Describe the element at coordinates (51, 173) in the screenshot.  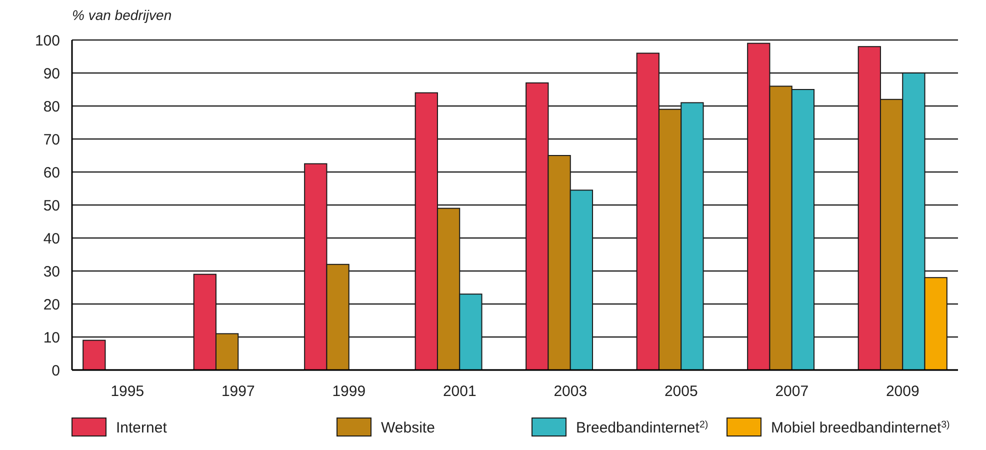
I see `y-tick-label: 60` at that location.